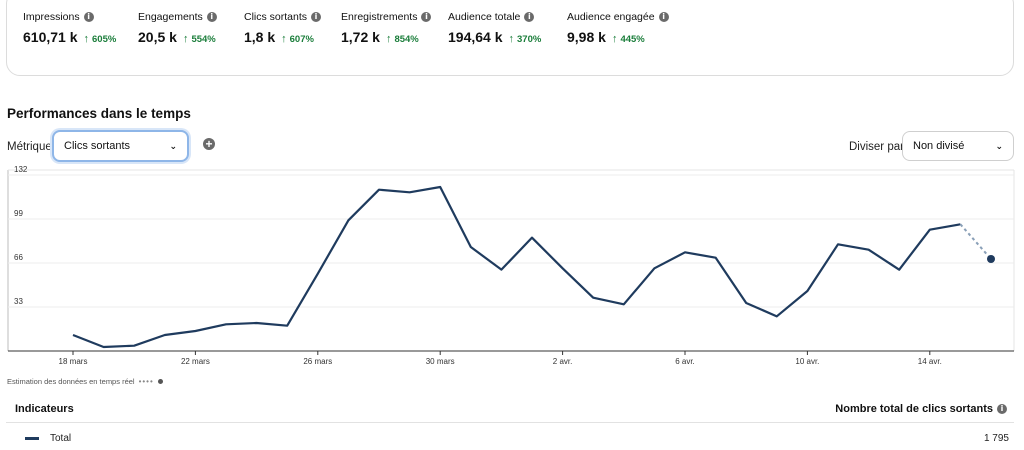 The width and height of the screenshot is (1024, 450). What do you see at coordinates (195, 361) in the screenshot?
I see `x-tick-label: 22 mars` at bounding box center [195, 361].